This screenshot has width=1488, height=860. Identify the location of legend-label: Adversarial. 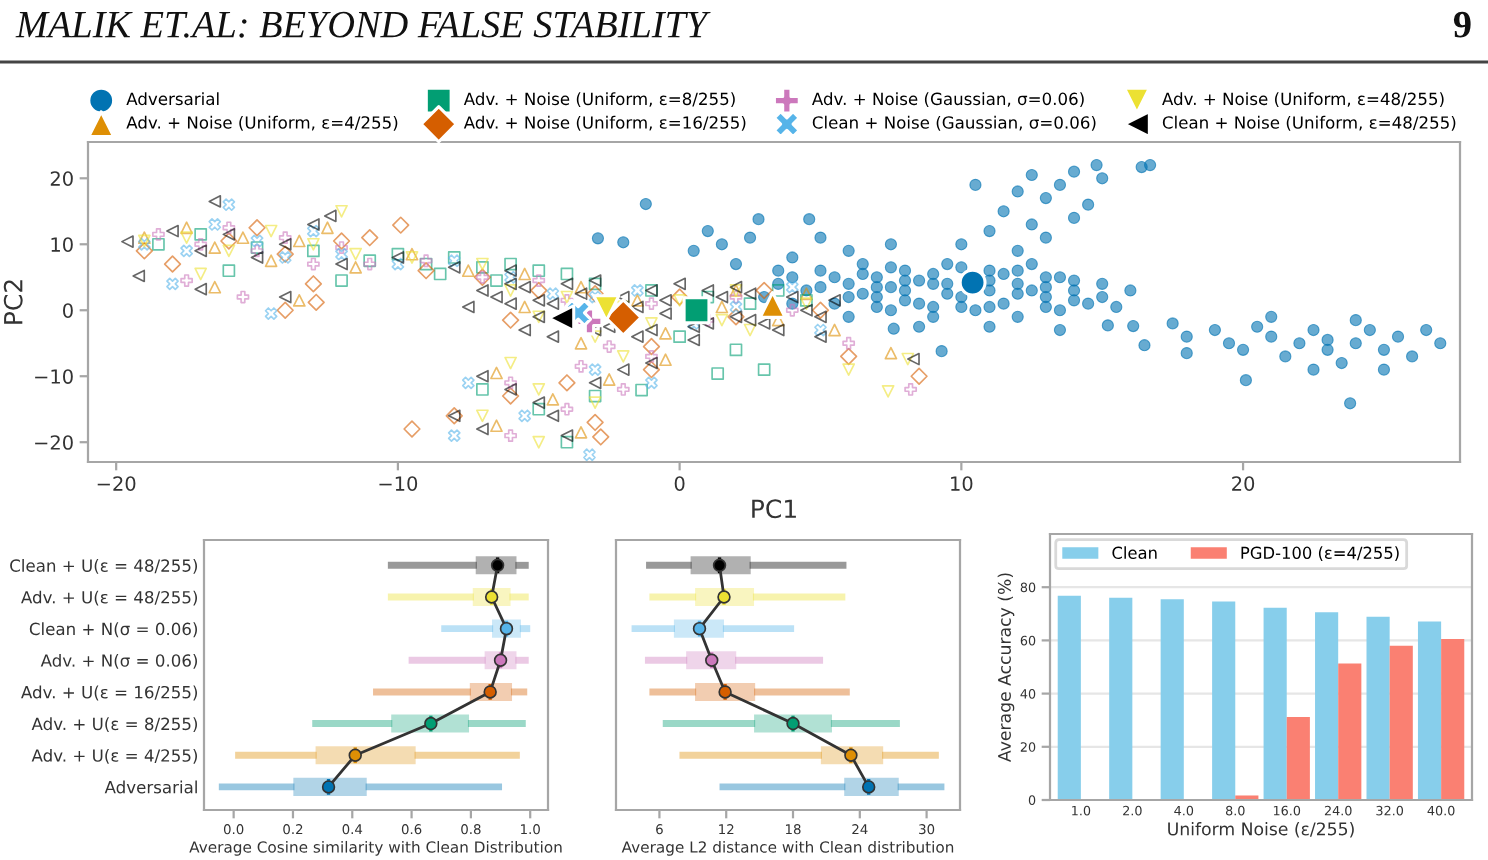
(172, 99).